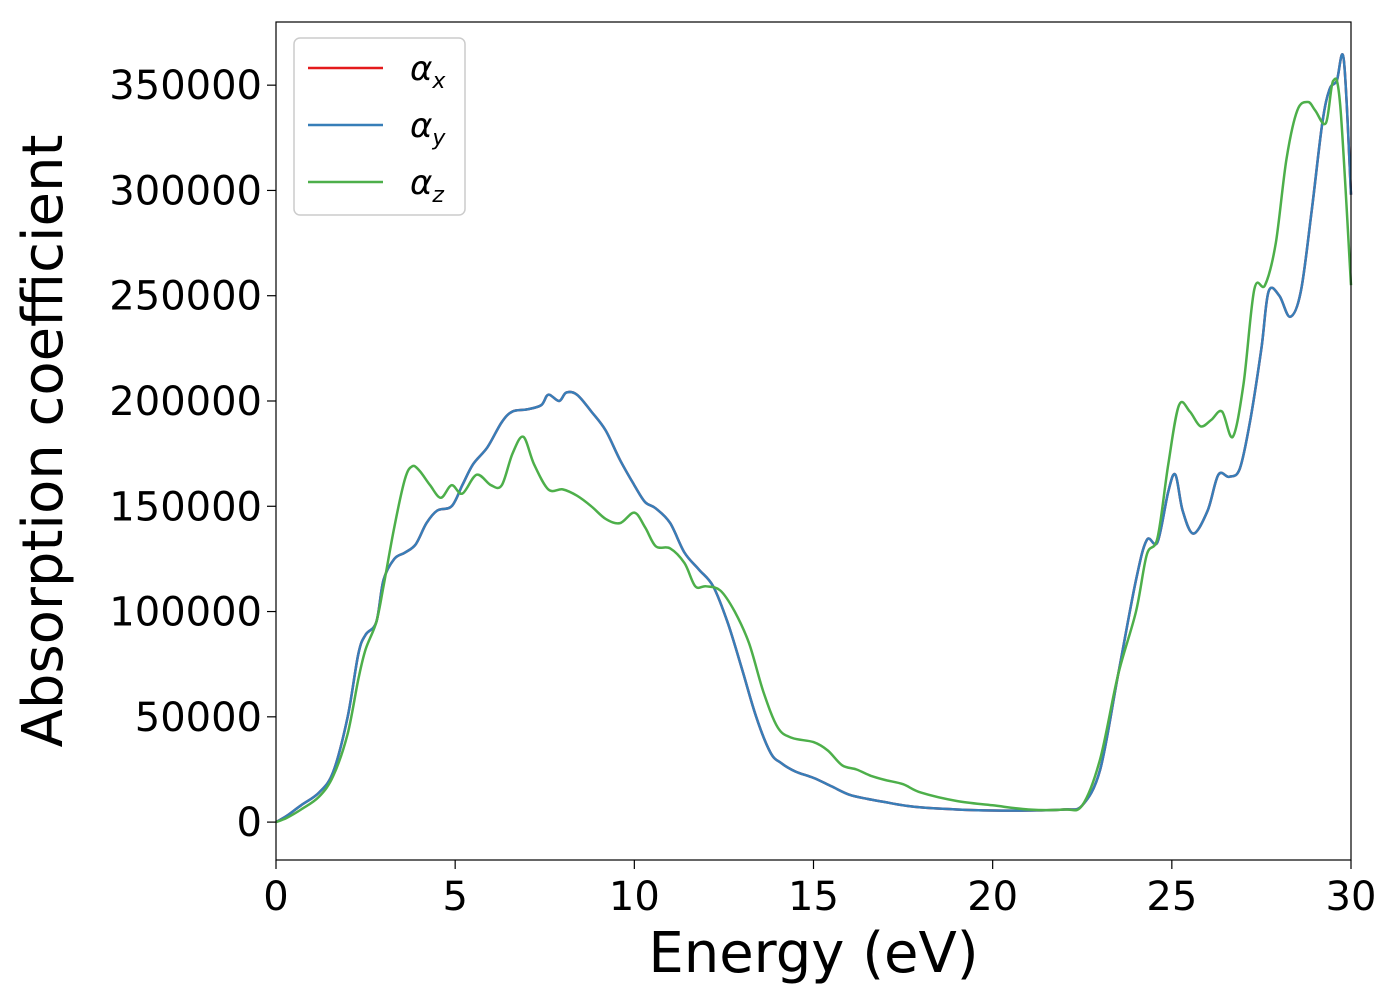 Image resolution: width=1400 pixels, height=1000 pixels. I want to click on y-axis-title: Absorption coefficient, so click(43, 441).